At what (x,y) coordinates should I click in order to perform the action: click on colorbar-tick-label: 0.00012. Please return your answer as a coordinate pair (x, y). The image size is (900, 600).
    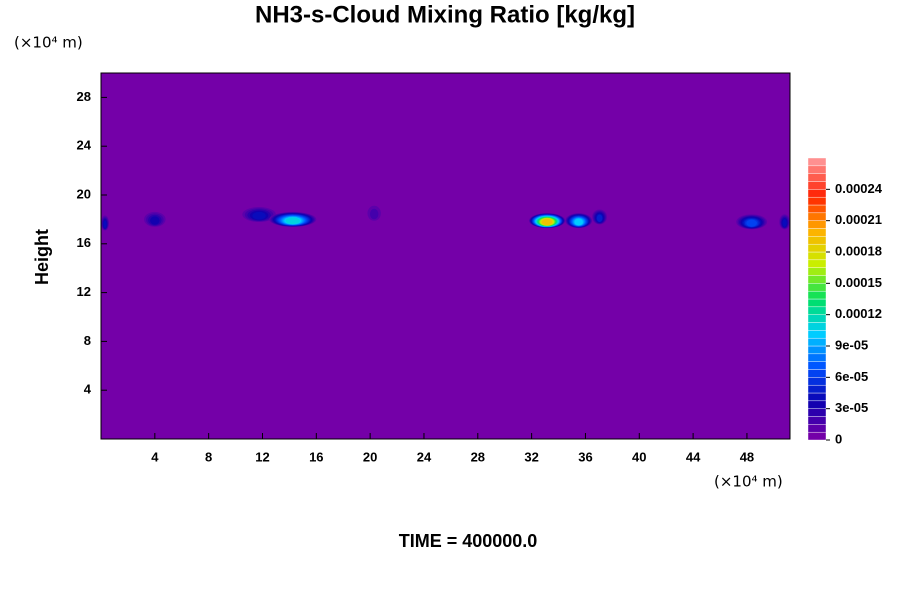
    Looking at the image, I should click on (858, 313).